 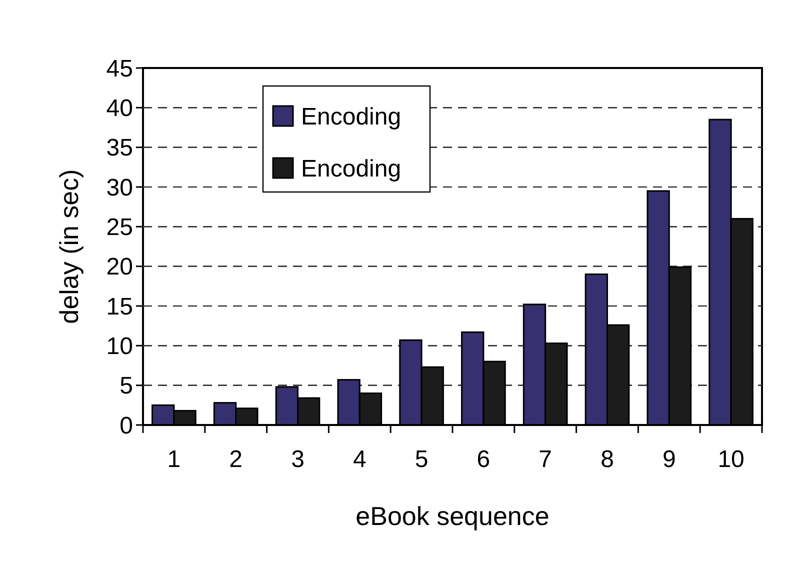 What do you see at coordinates (453, 516) in the screenshot?
I see `x-axis-title: eBook sequence` at bounding box center [453, 516].